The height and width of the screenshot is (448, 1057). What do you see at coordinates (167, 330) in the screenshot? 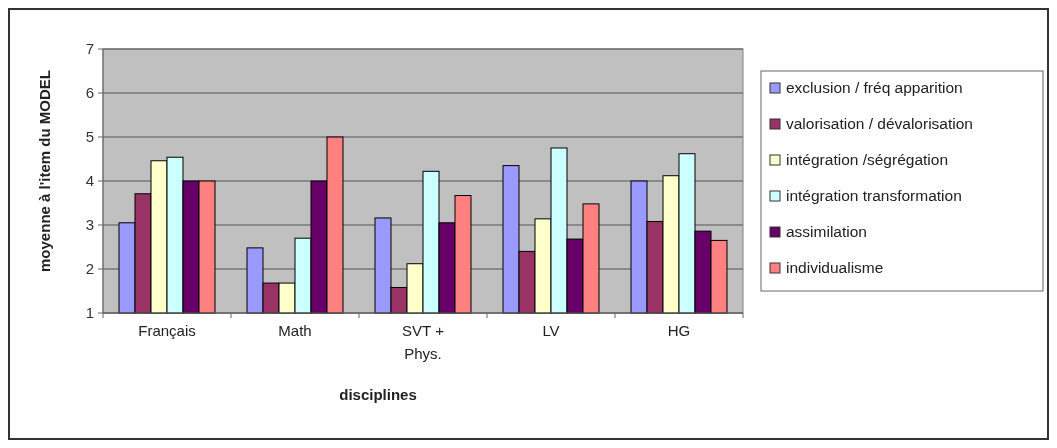
I see `x-tick-label: Français` at bounding box center [167, 330].